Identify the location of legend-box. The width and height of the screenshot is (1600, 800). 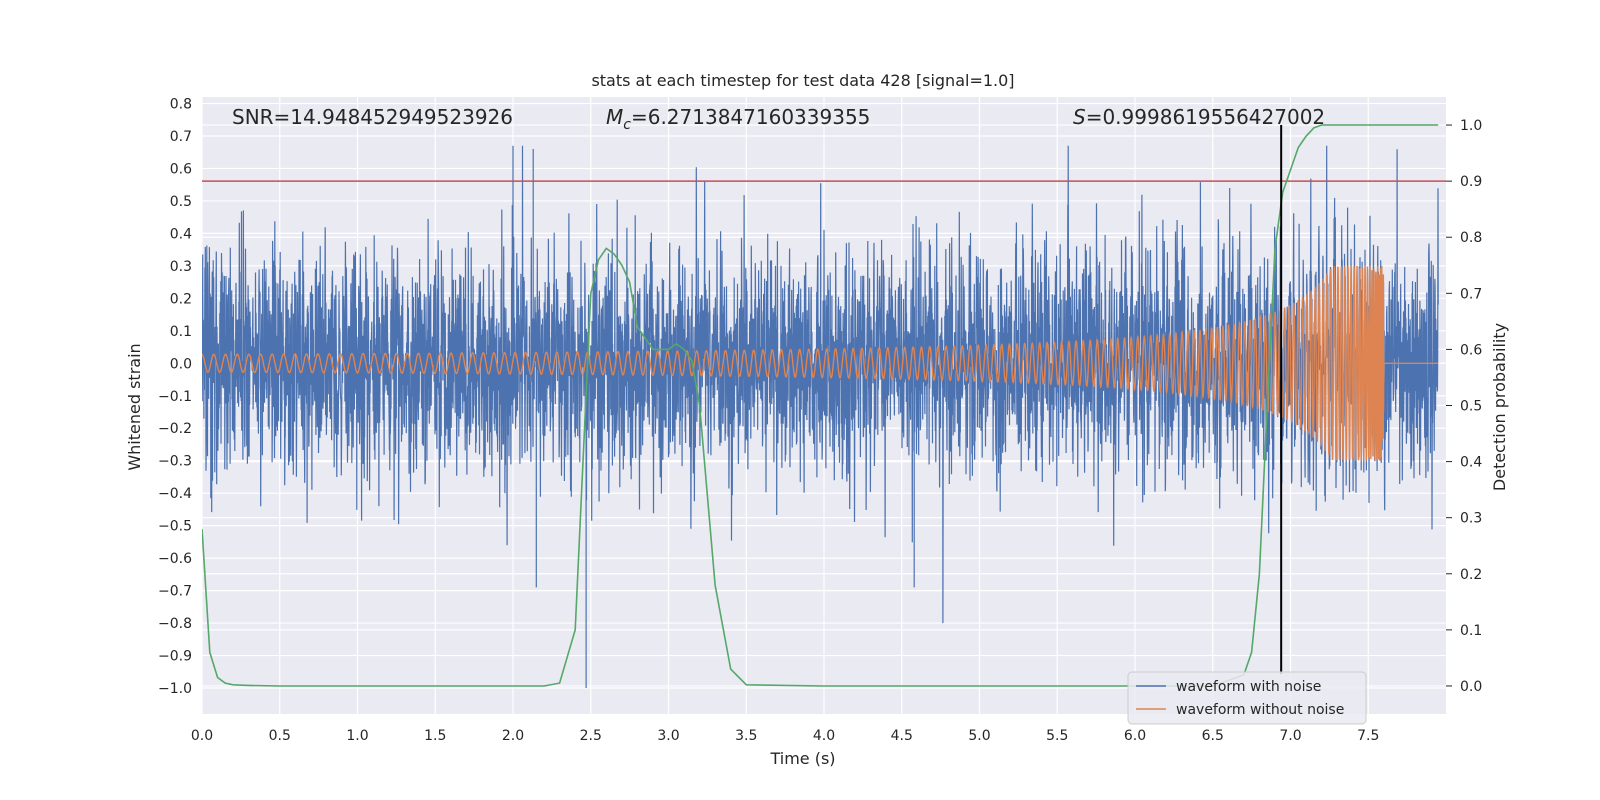
(1247, 698).